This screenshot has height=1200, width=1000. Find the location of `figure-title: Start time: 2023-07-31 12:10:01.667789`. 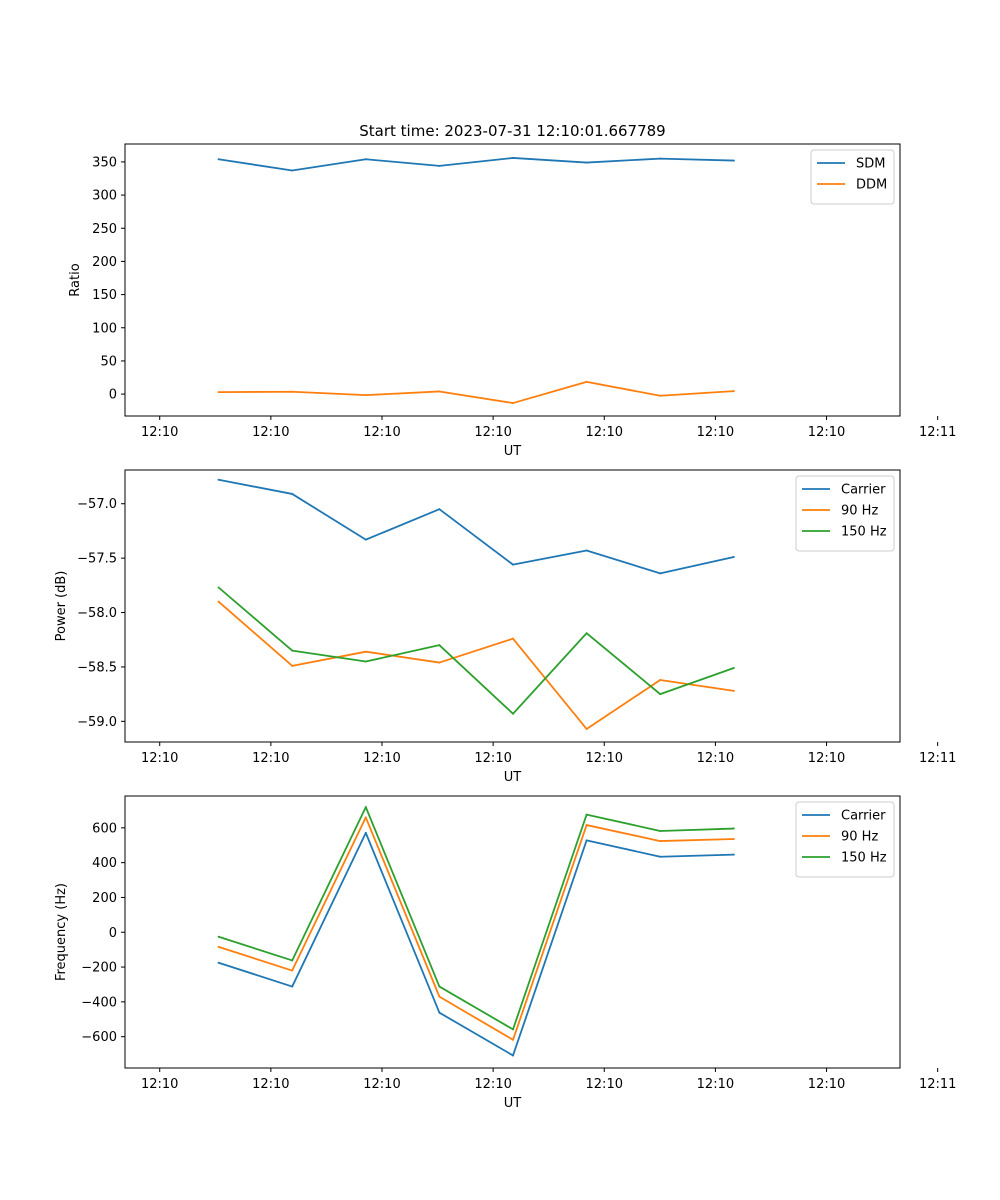

figure-title: Start time: 2023-07-31 12:10:01.667789 is located at coordinates (512, 131).